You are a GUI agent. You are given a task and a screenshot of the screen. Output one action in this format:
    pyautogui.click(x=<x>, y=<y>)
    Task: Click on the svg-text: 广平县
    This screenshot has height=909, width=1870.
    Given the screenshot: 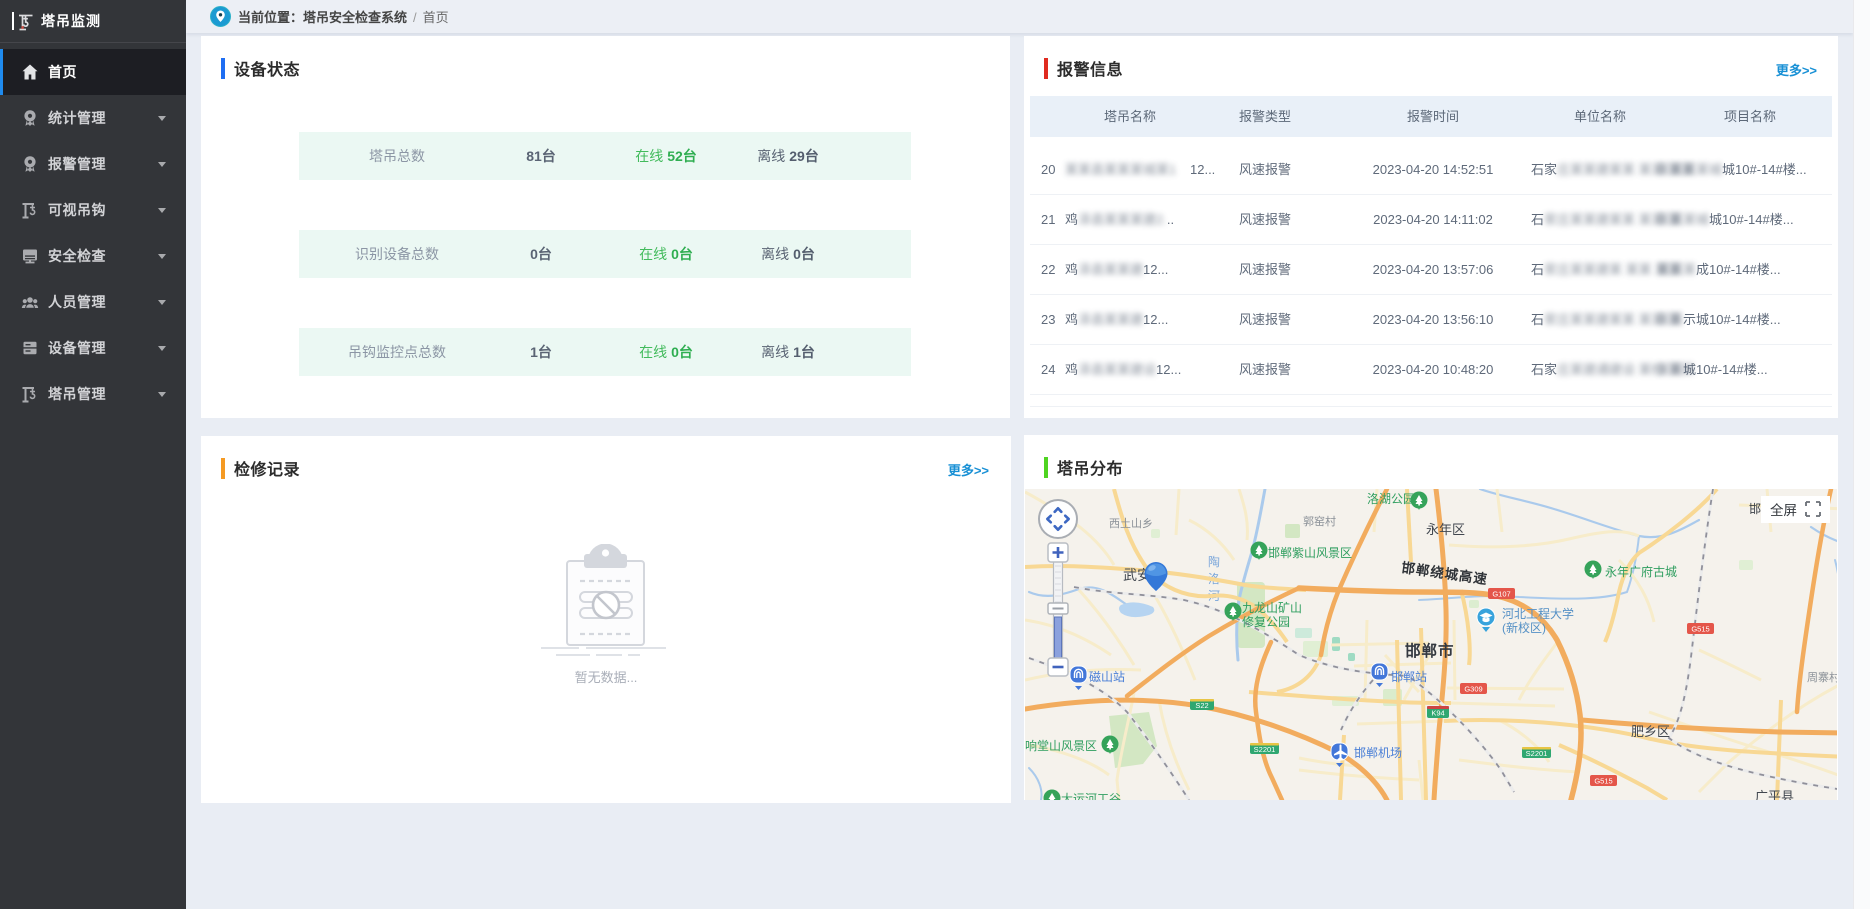 What is the action you would take?
    pyautogui.click(x=1774, y=794)
    